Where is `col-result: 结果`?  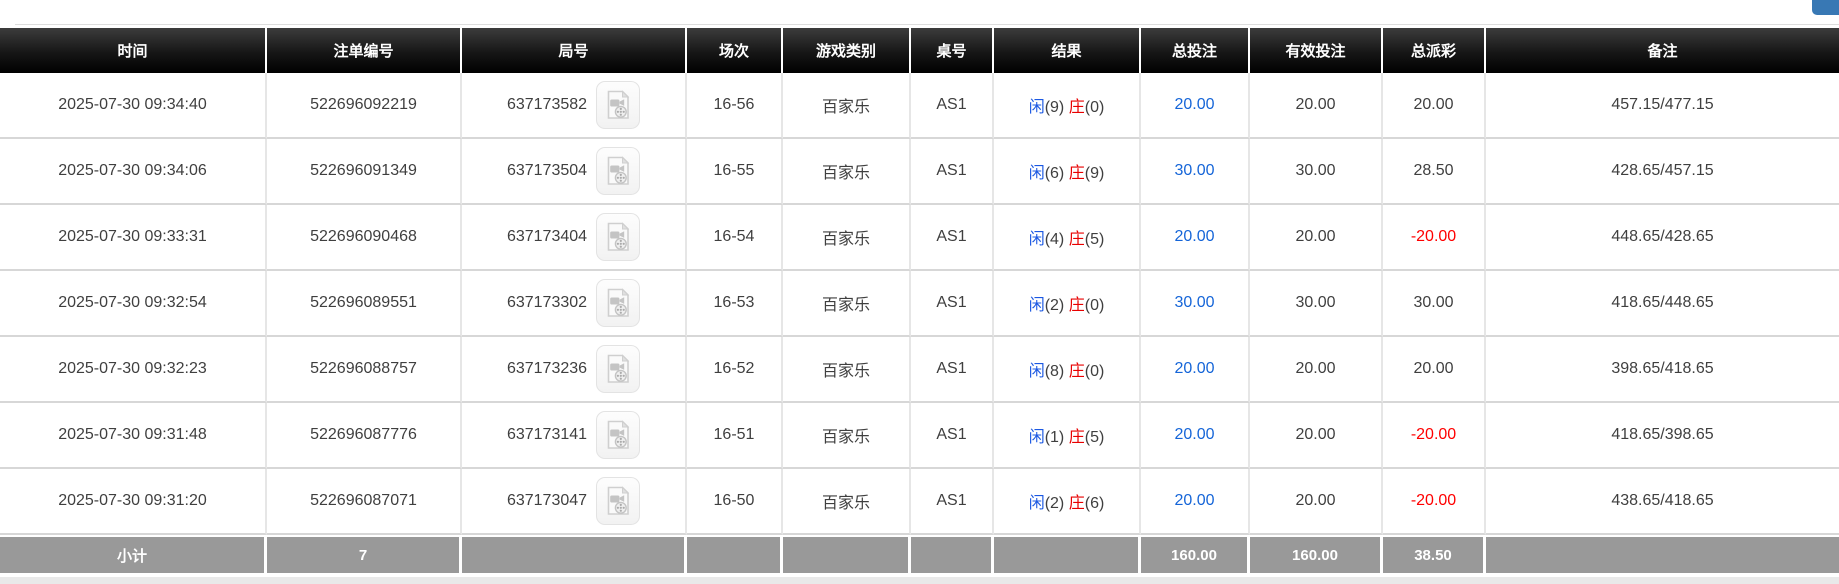
col-result: 结果 is located at coordinates (1067, 50).